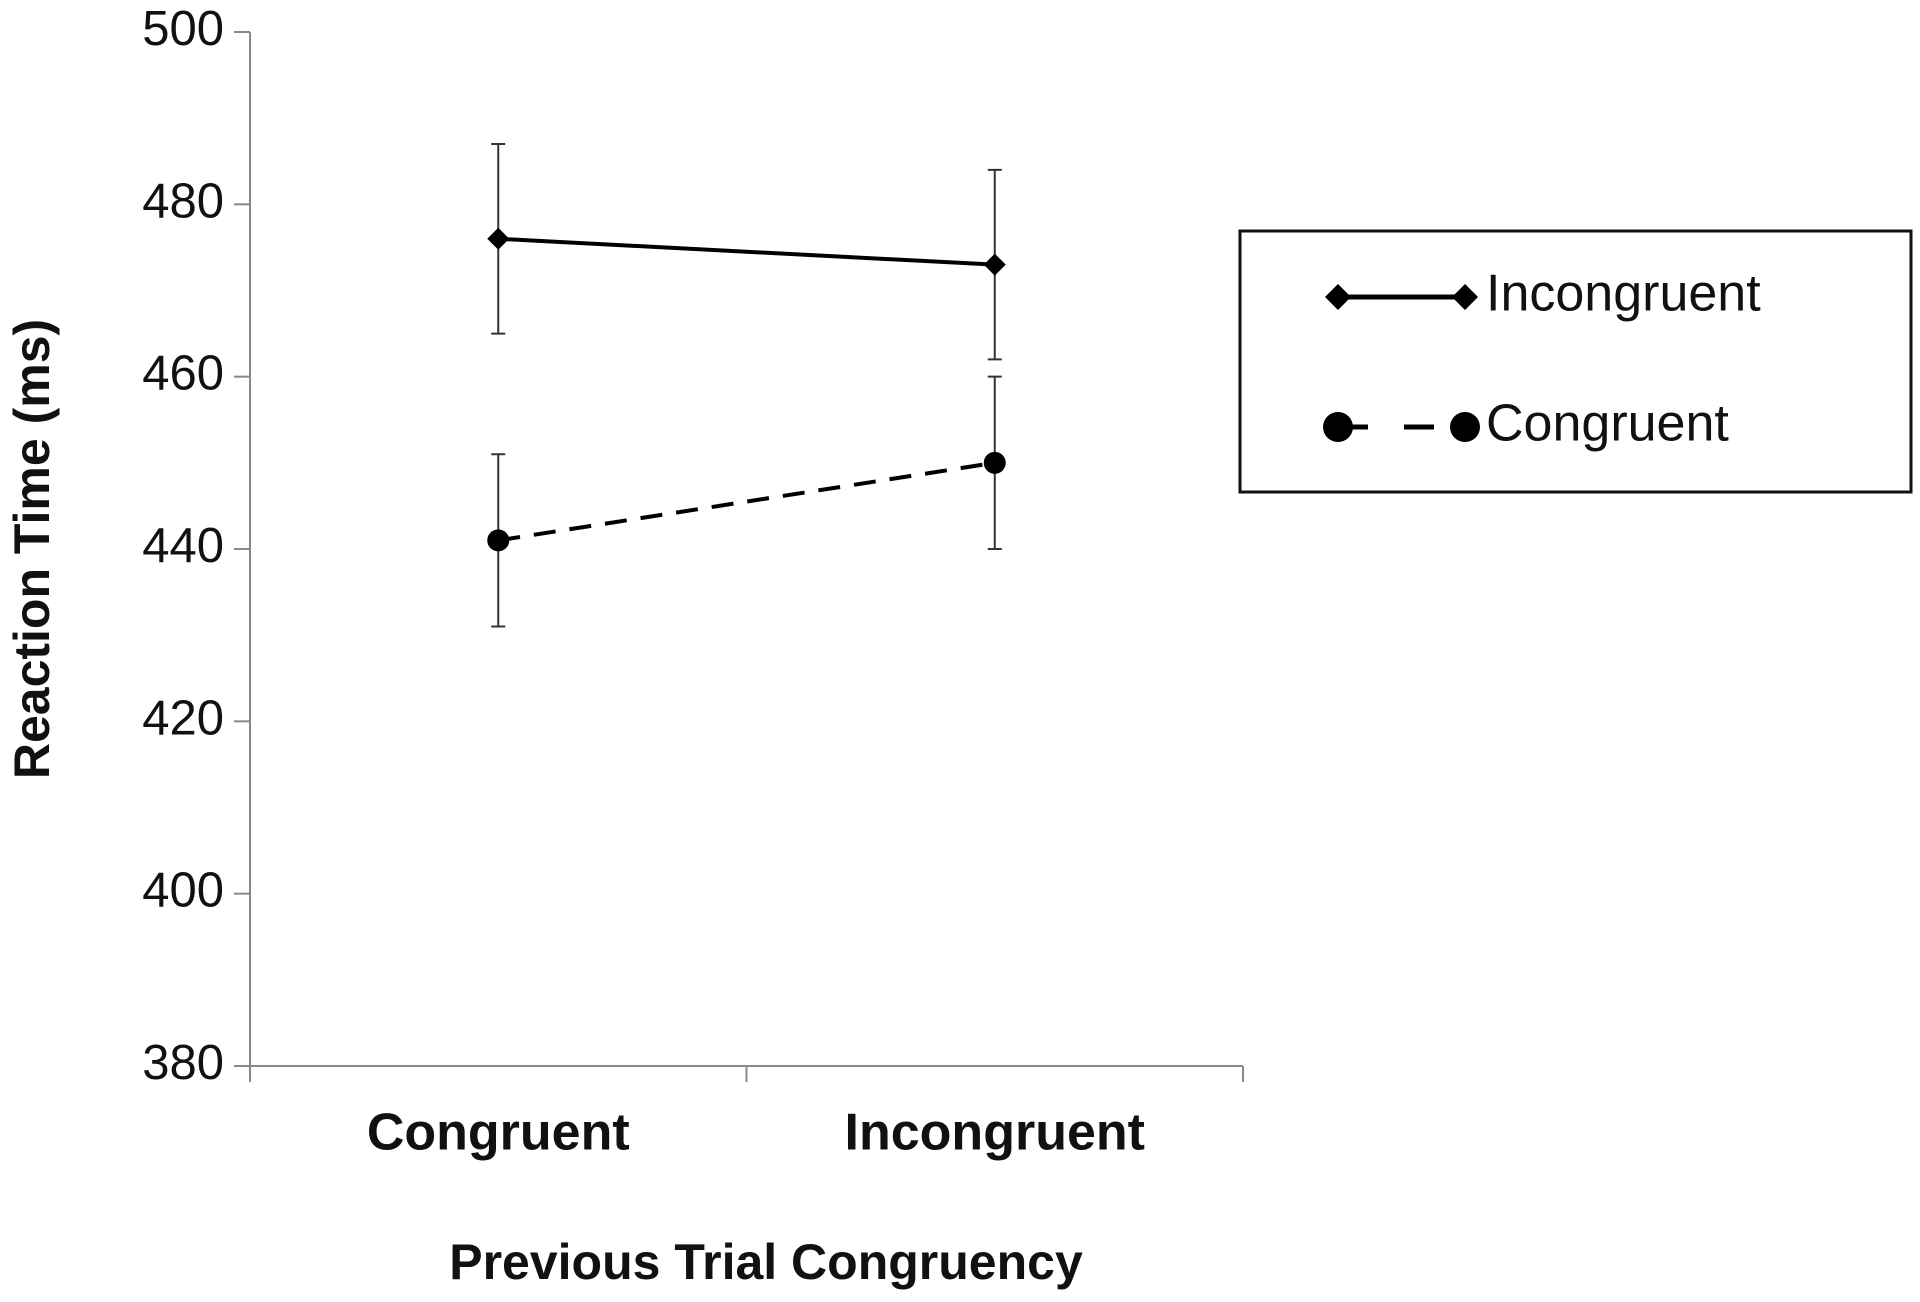  I want to click on y-tick-label: 480, so click(183, 201).